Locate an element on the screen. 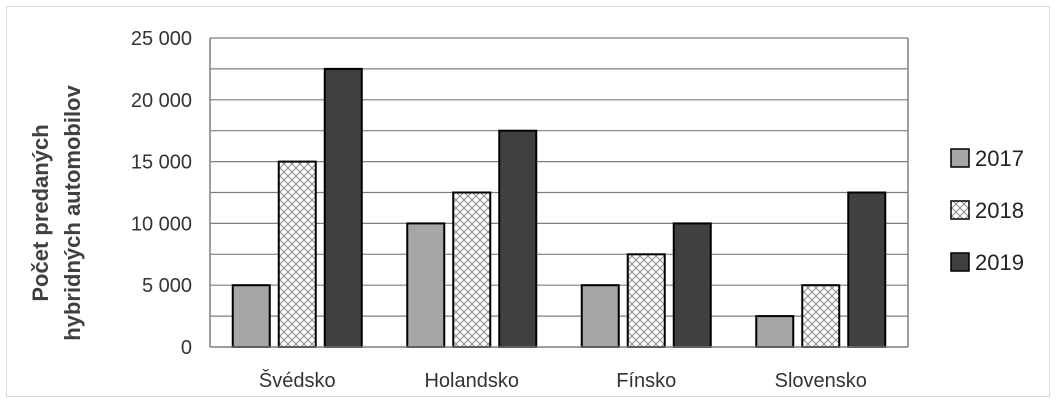  y-tick-label: 20 000 is located at coordinates (161, 101).